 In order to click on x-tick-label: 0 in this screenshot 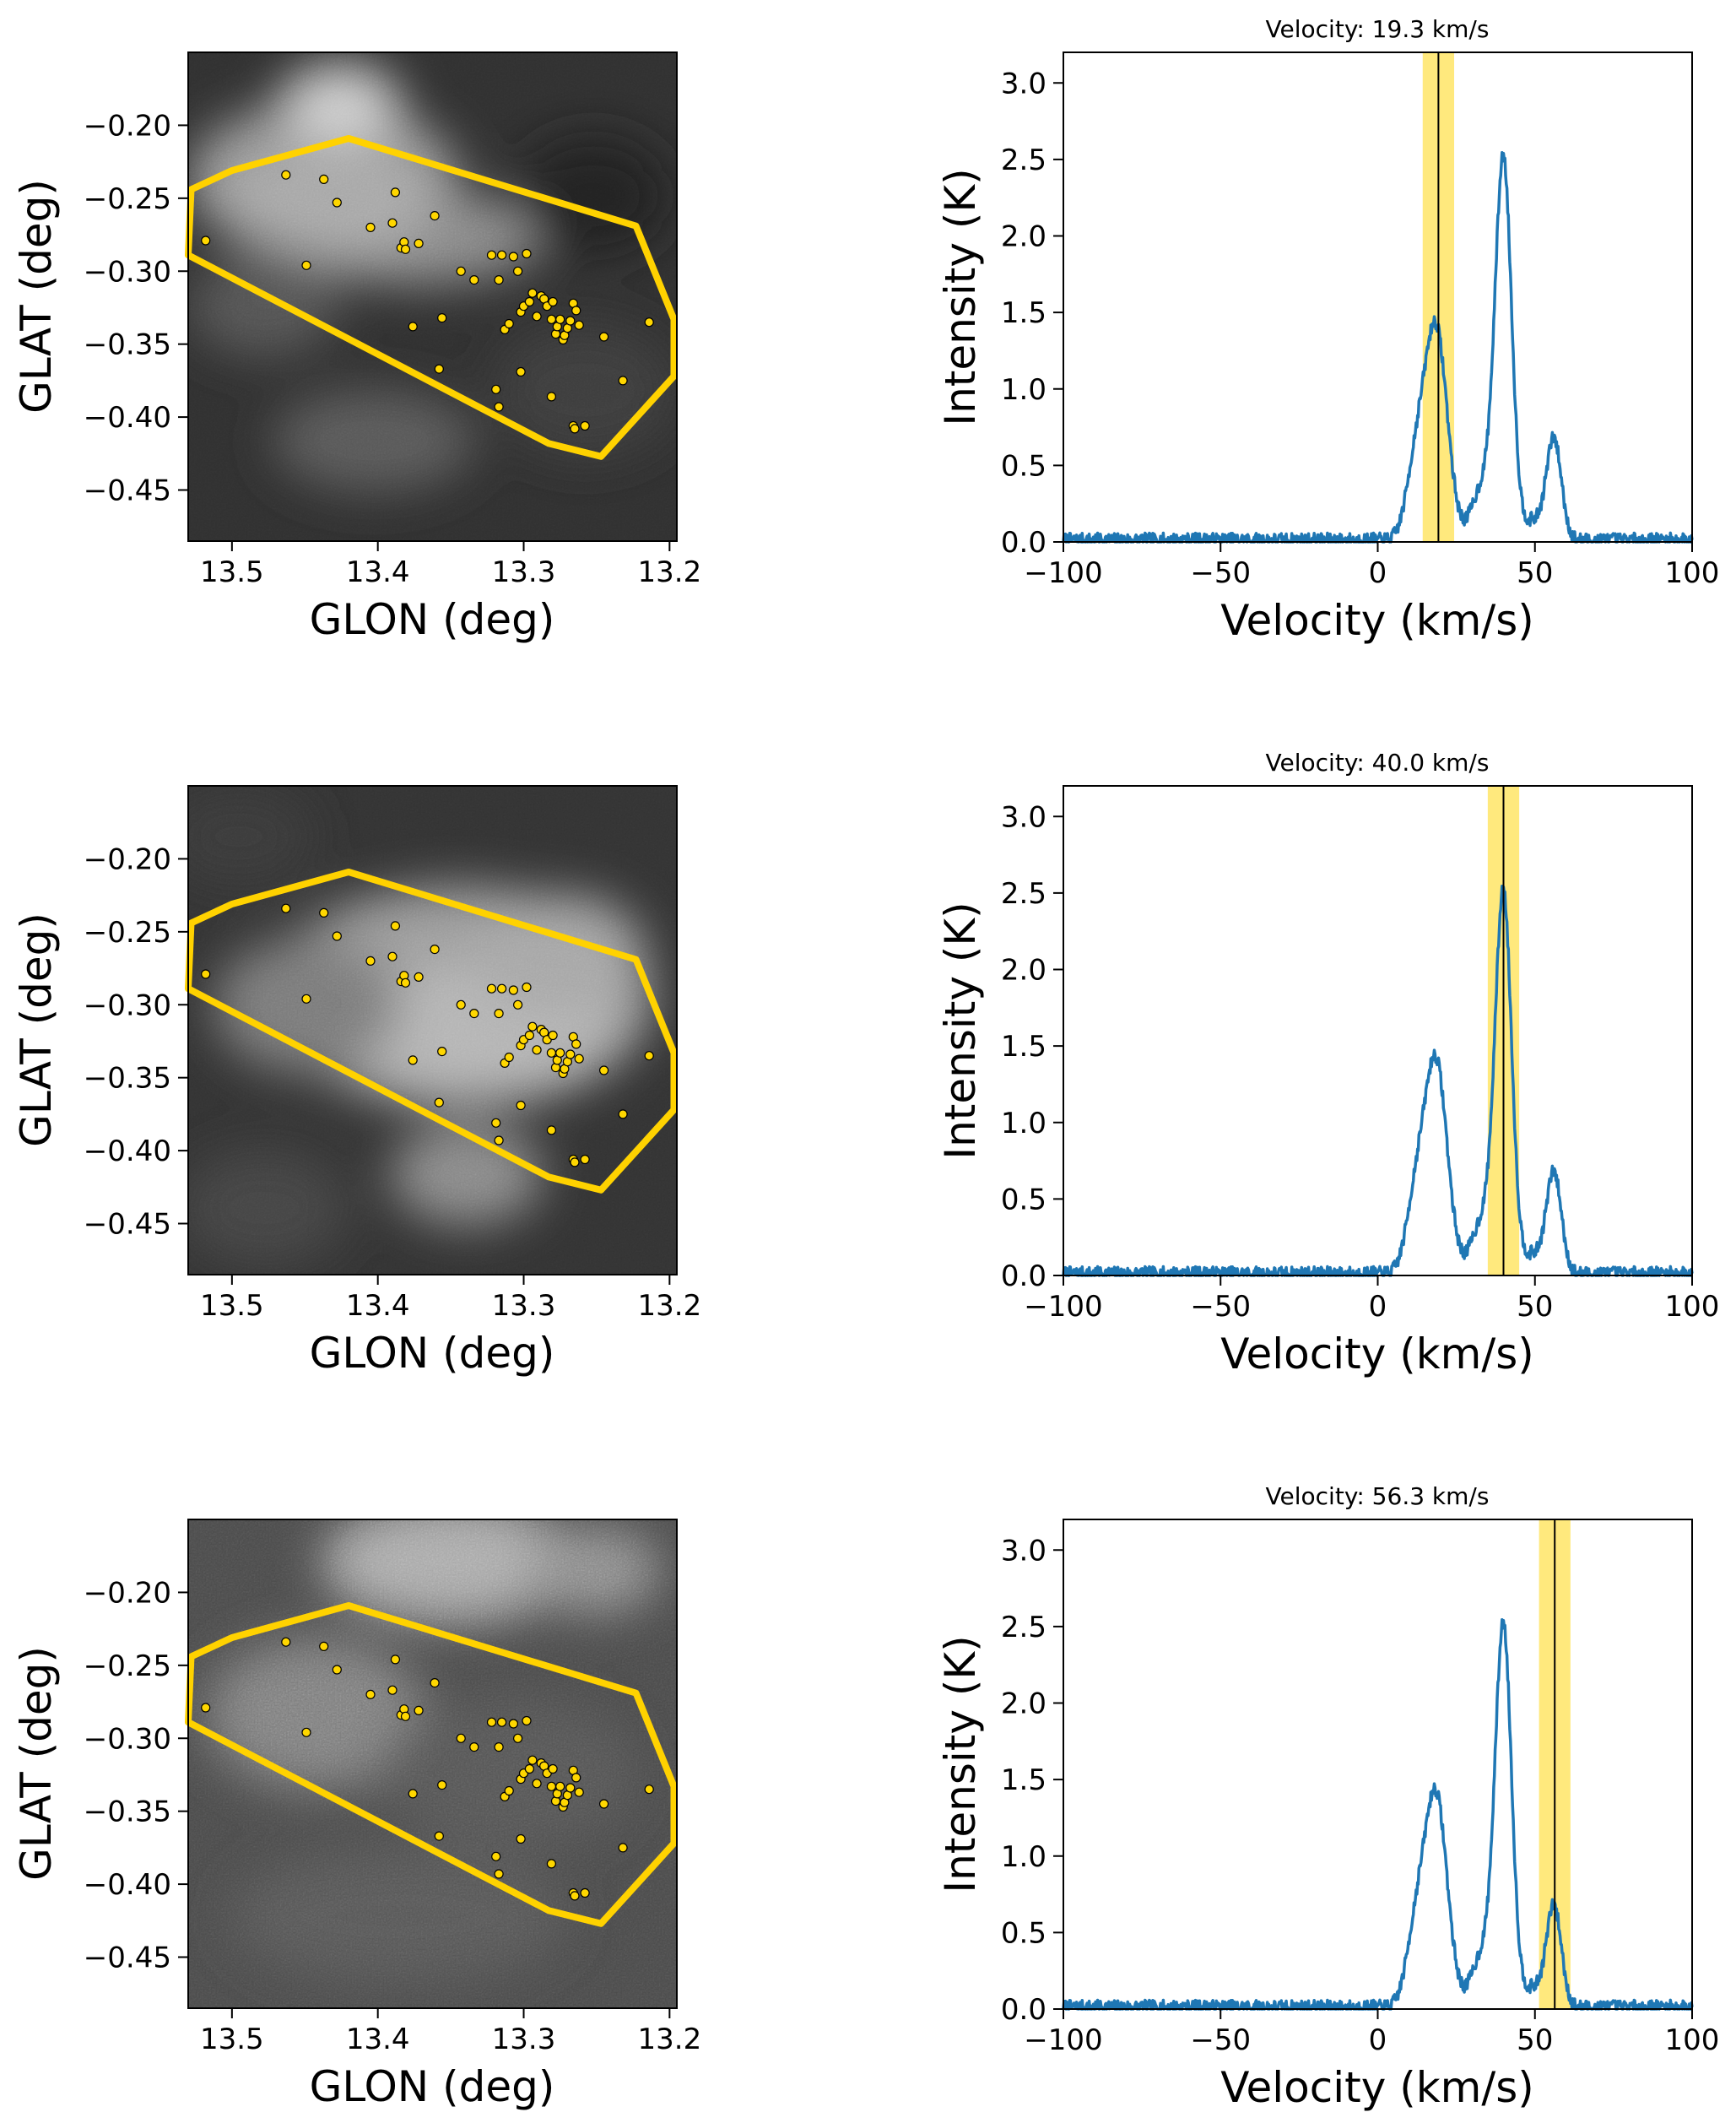, I will do `click(1378, 2040)`.